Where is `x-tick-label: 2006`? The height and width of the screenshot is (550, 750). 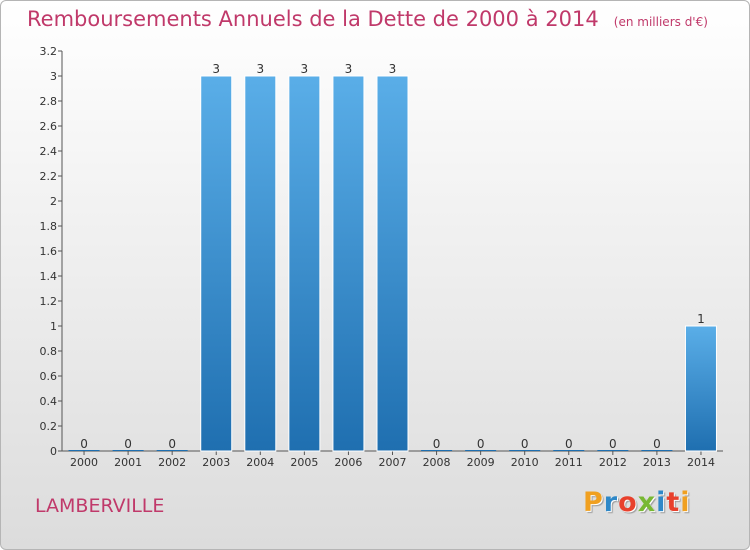 x-tick-label: 2006 is located at coordinates (348, 462).